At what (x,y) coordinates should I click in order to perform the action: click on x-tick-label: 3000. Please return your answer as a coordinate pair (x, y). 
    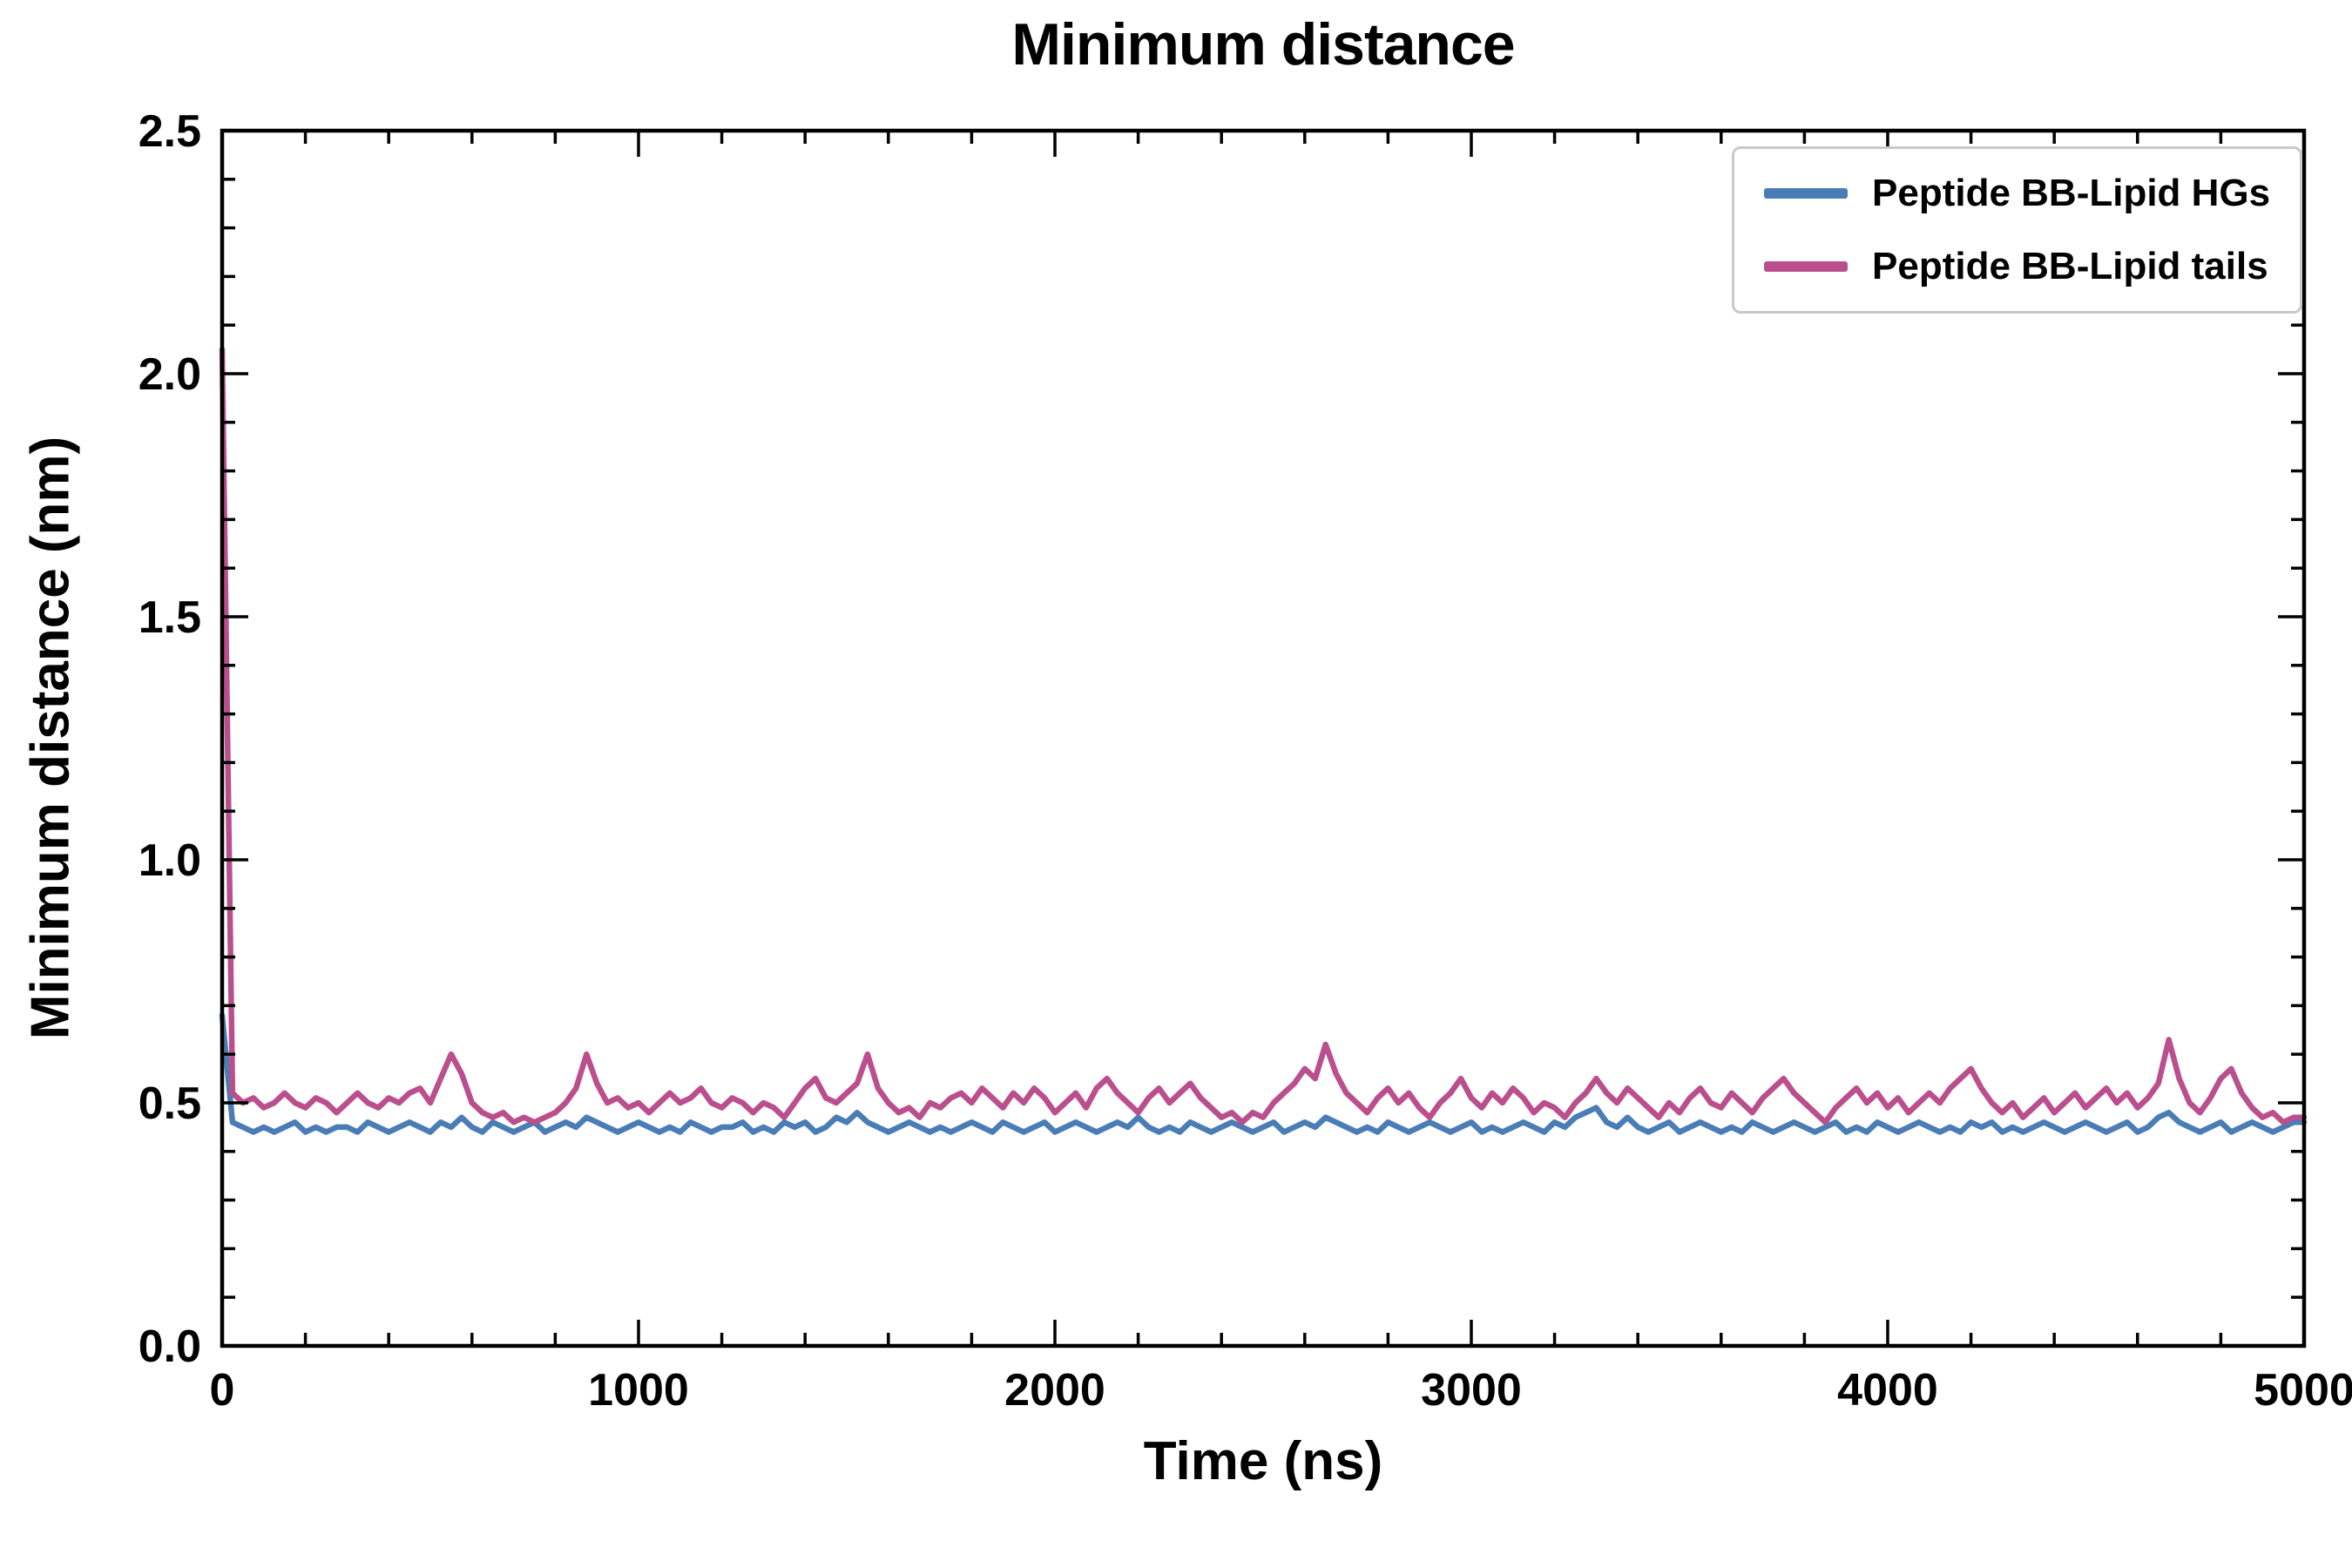
    Looking at the image, I should click on (1471, 1390).